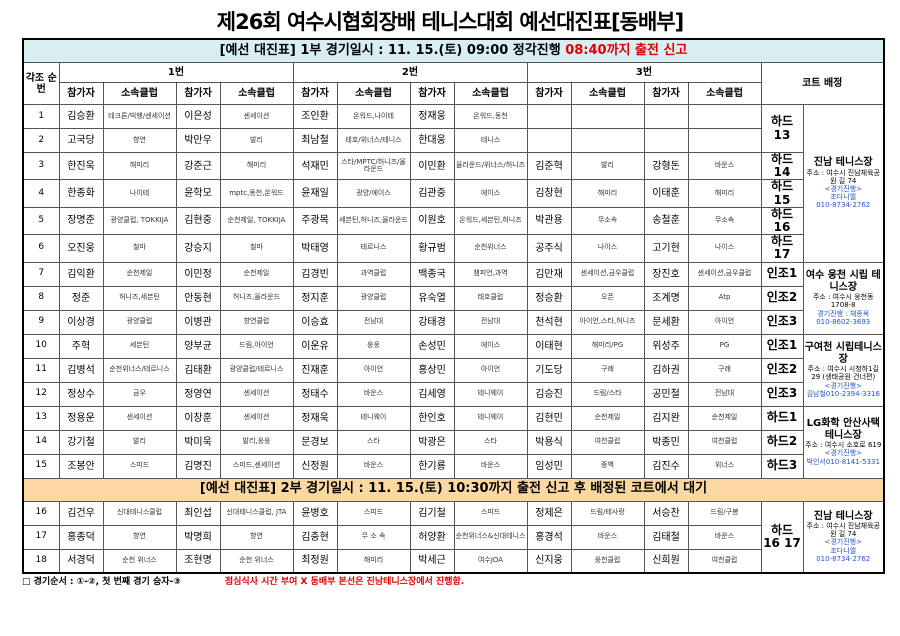 Image resolution: width=900 pixels, height=636 pixels. What do you see at coordinates (41, 394) in the screenshot?
I see `group-number: 12` at bounding box center [41, 394].